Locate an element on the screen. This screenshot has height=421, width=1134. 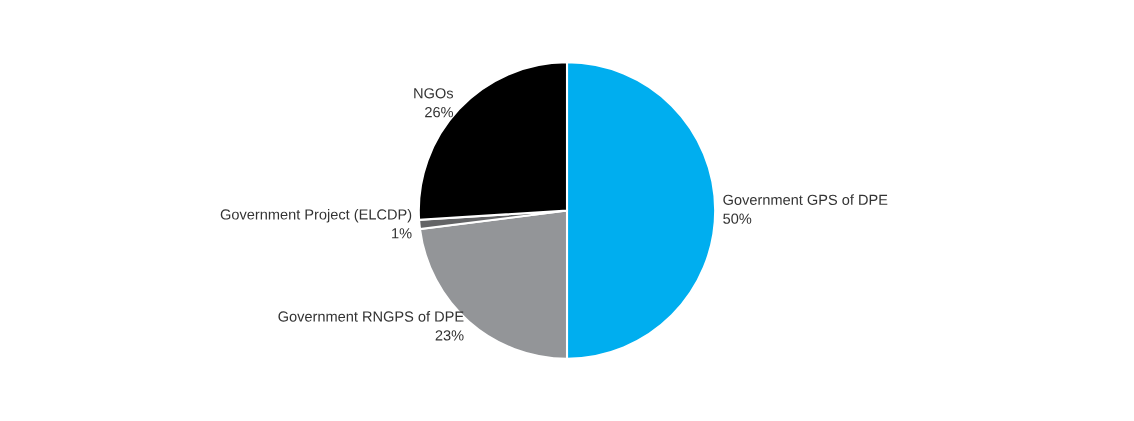
data-label: 26% is located at coordinates (439, 112).